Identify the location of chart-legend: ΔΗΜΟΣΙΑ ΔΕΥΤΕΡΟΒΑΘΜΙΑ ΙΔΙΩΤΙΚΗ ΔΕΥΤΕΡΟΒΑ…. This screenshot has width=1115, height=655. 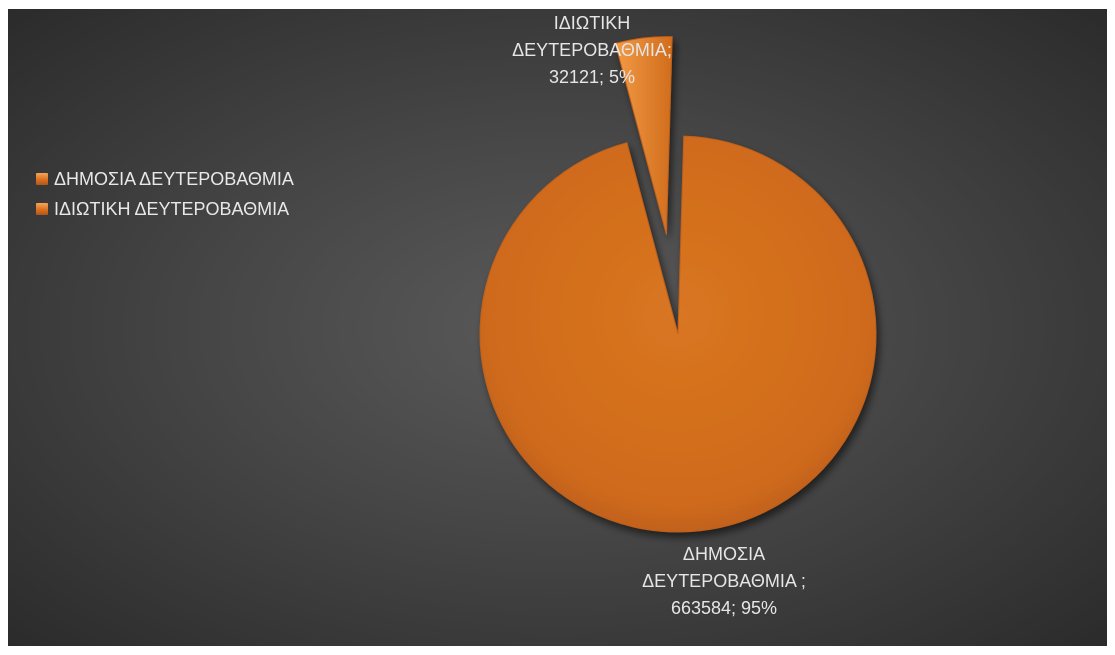
(165, 194).